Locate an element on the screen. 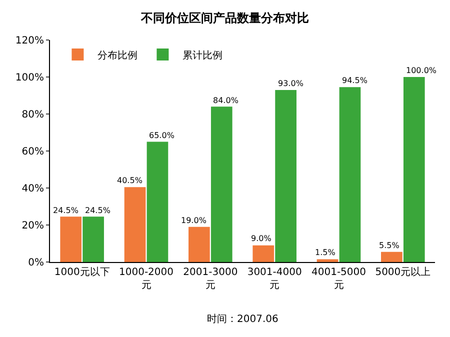  data-label: 94.5% is located at coordinates (355, 80).